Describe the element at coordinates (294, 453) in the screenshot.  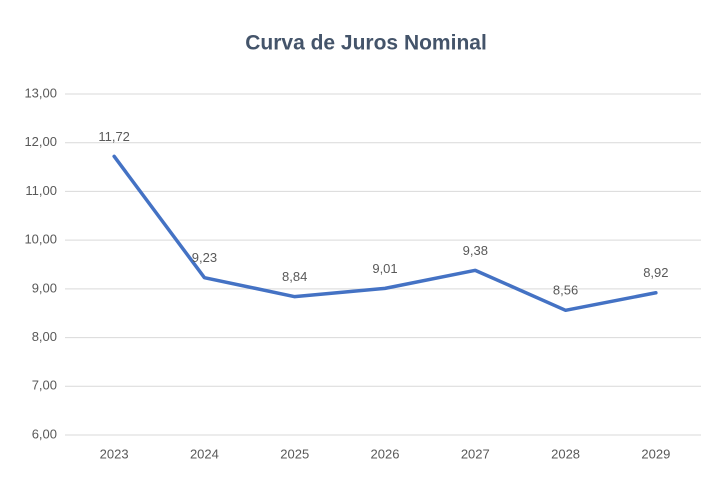
I see `x-tick-label: 2025` at that location.